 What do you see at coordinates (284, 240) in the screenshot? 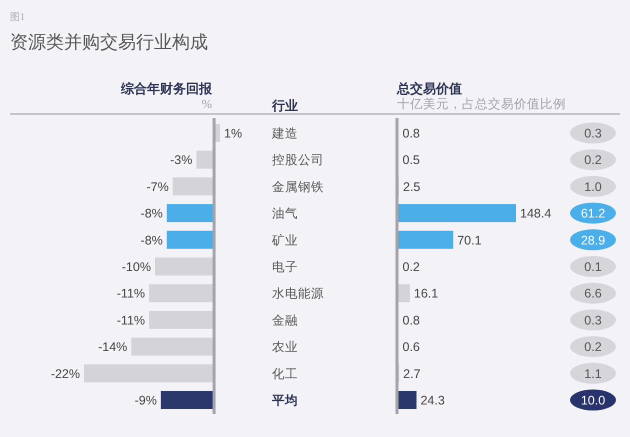
I see `y-tick-label: 矿业` at bounding box center [284, 240].